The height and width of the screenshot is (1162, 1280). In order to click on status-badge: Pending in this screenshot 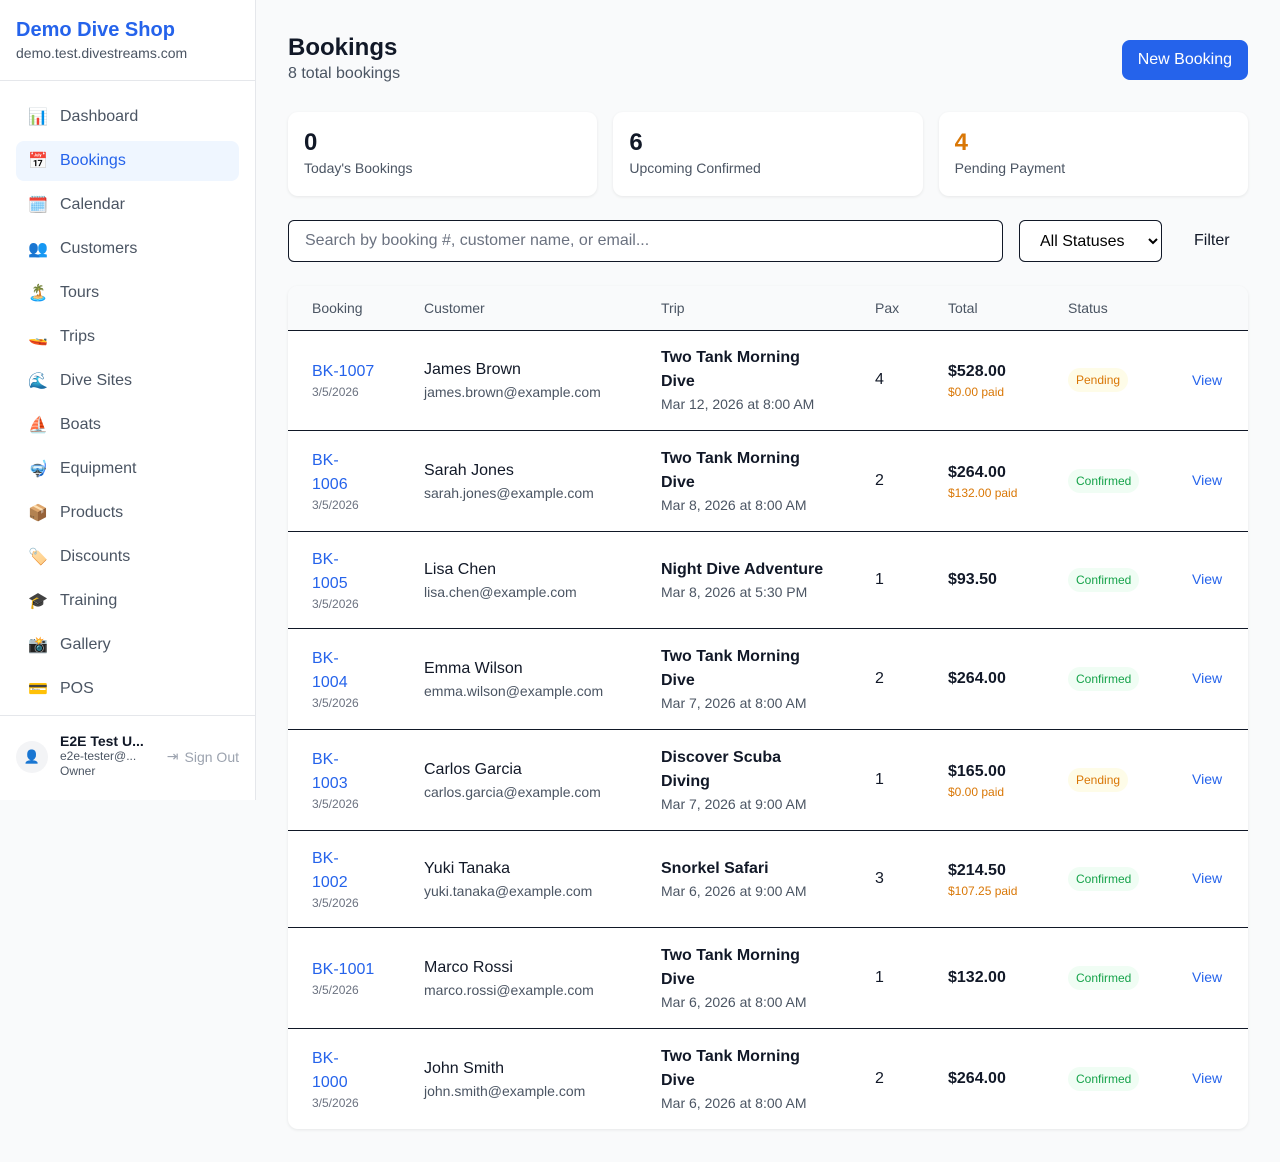, I will do `click(1098, 779)`.